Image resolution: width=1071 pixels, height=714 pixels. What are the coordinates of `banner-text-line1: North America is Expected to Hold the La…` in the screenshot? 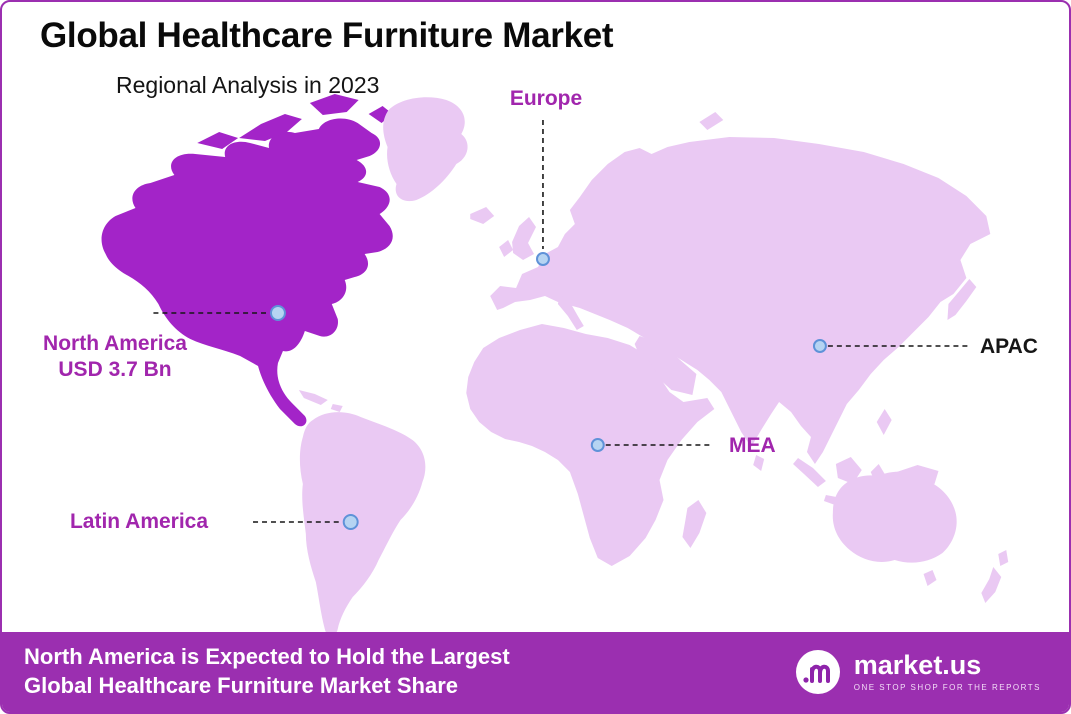 It's located at (267, 657).